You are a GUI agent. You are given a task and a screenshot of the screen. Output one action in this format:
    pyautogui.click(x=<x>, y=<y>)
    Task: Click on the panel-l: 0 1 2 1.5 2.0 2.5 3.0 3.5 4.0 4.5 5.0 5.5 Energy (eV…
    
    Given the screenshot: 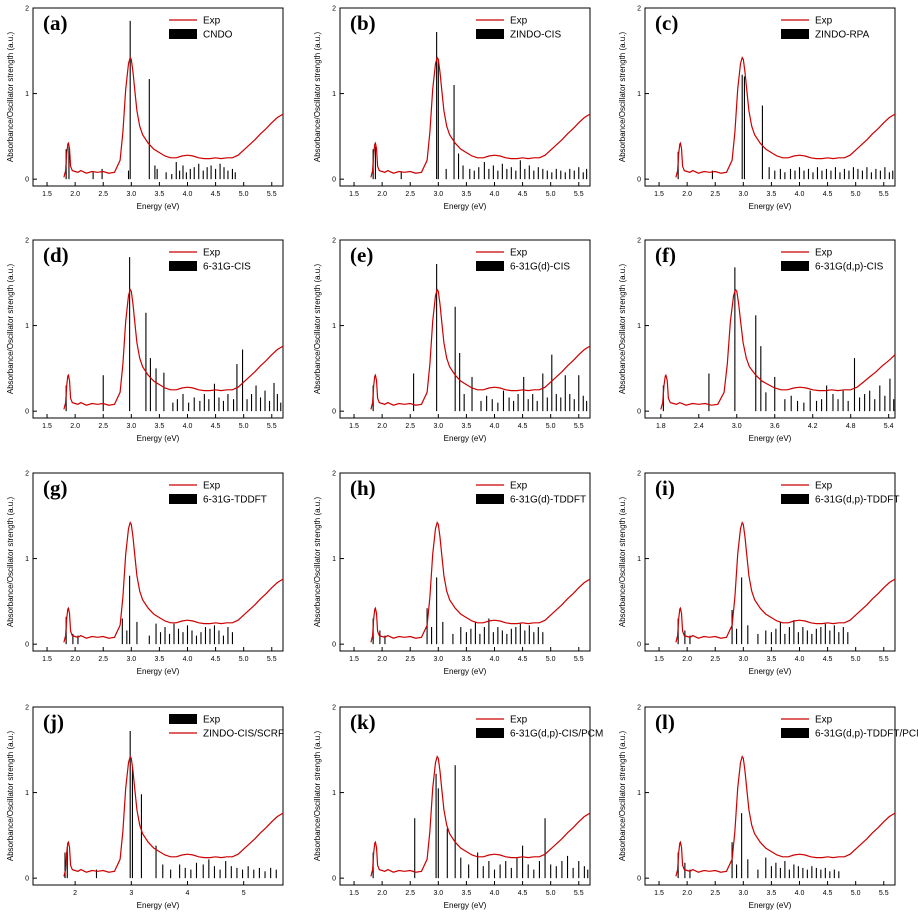 What is the action you would take?
    pyautogui.click(x=768, y=808)
    